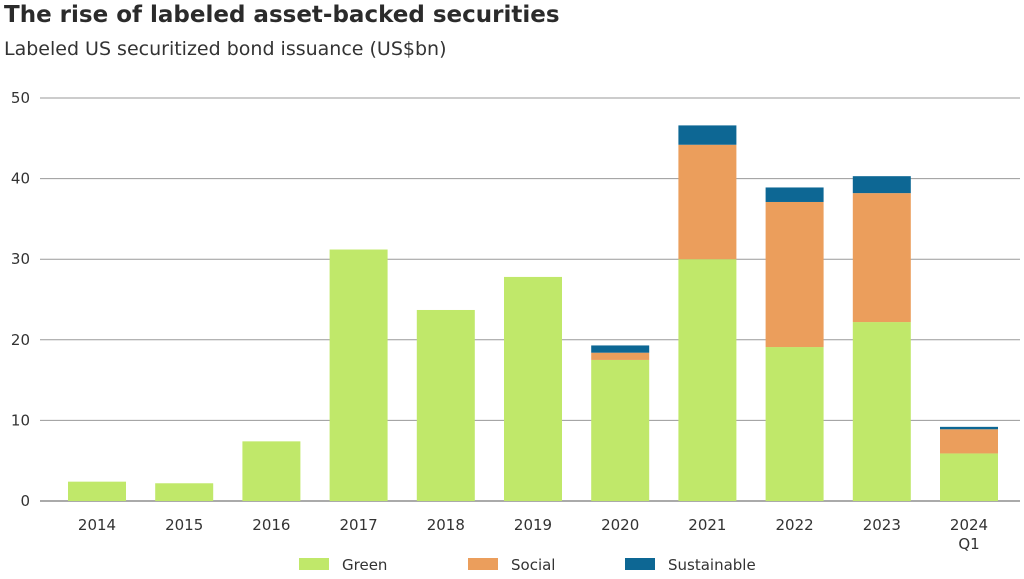  I want to click on x-tick-label: 2014, so click(97, 525).